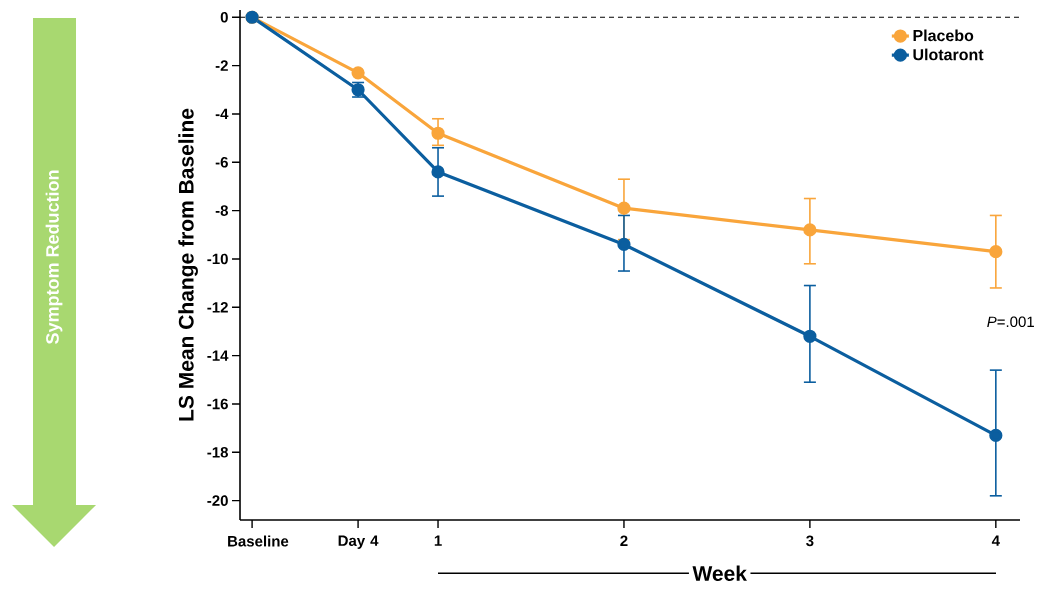 The width and height of the screenshot is (1042, 597). What do you see at coordinates (217, 259) in the screenshot?
I see `y-tick-label: -10` at bounding box center [217, 259].